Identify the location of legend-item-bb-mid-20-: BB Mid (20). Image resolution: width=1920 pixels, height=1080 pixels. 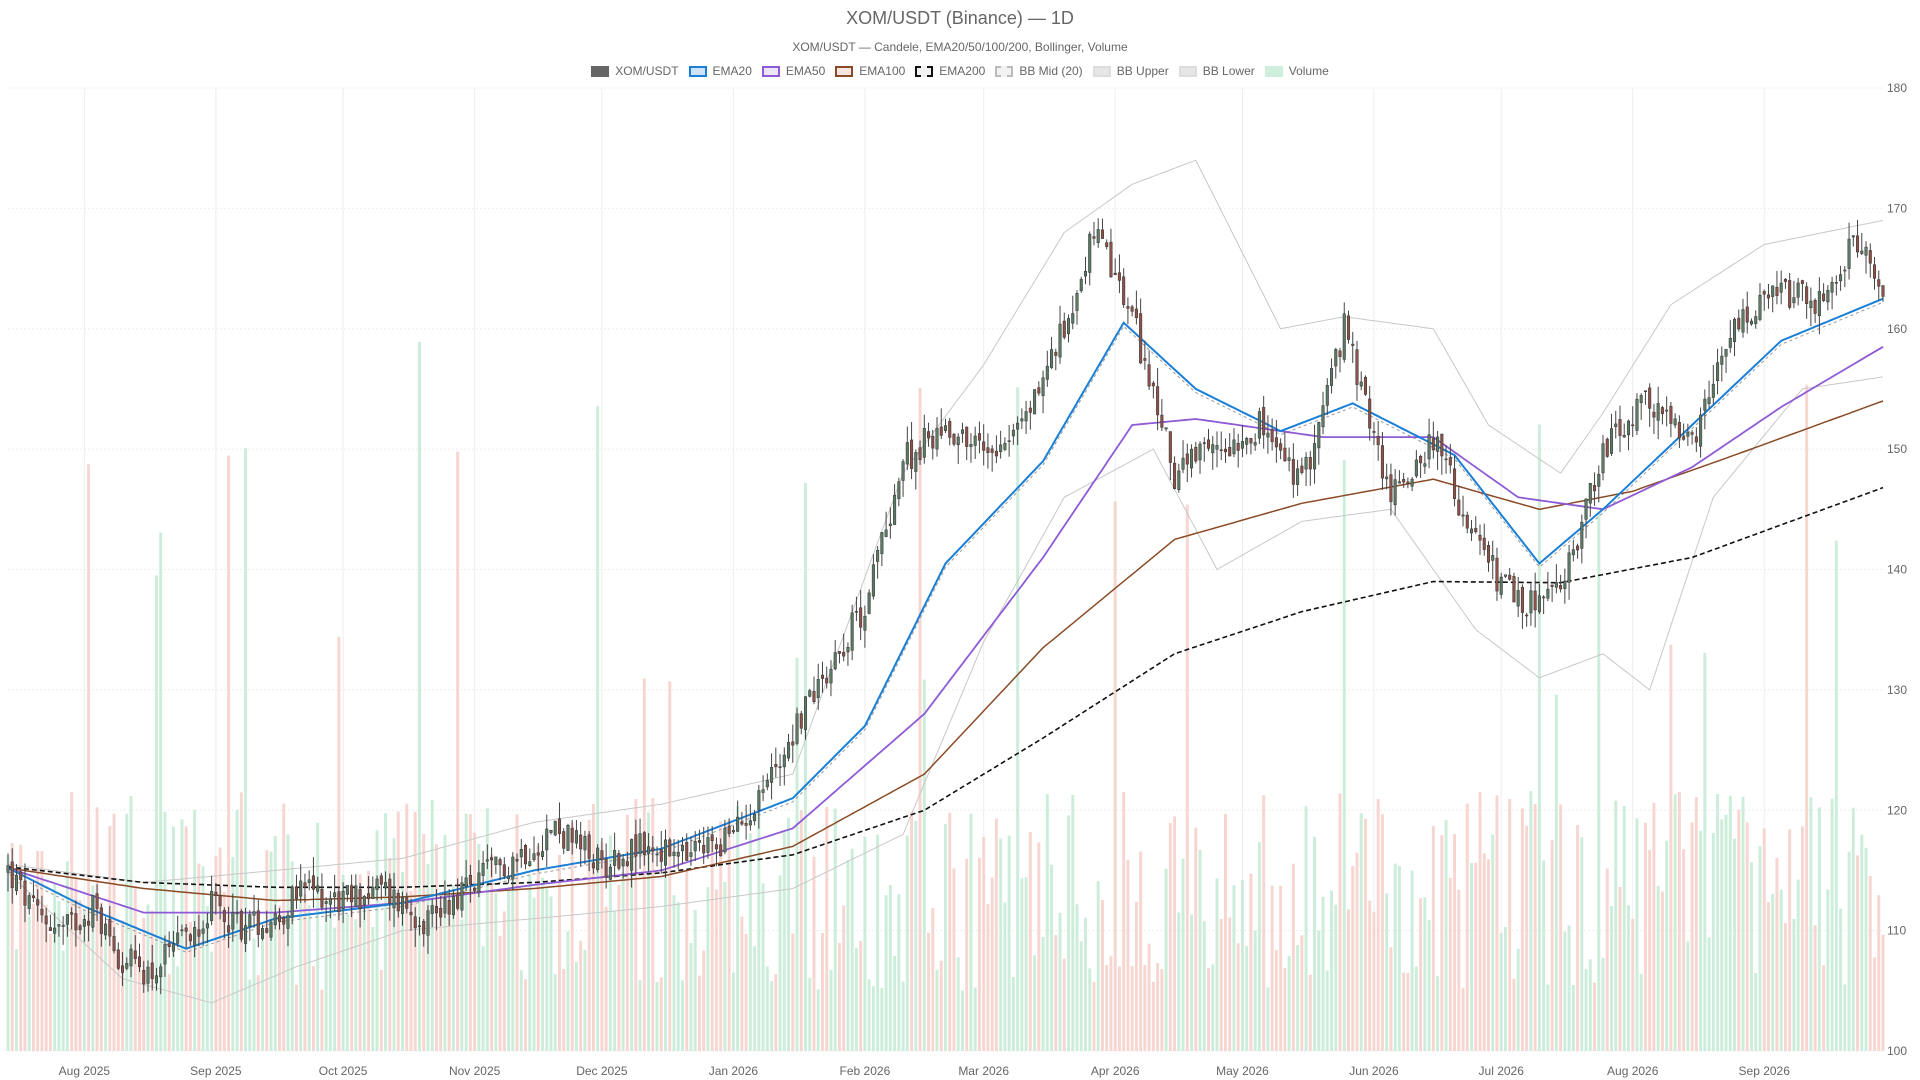
(1039, 71).